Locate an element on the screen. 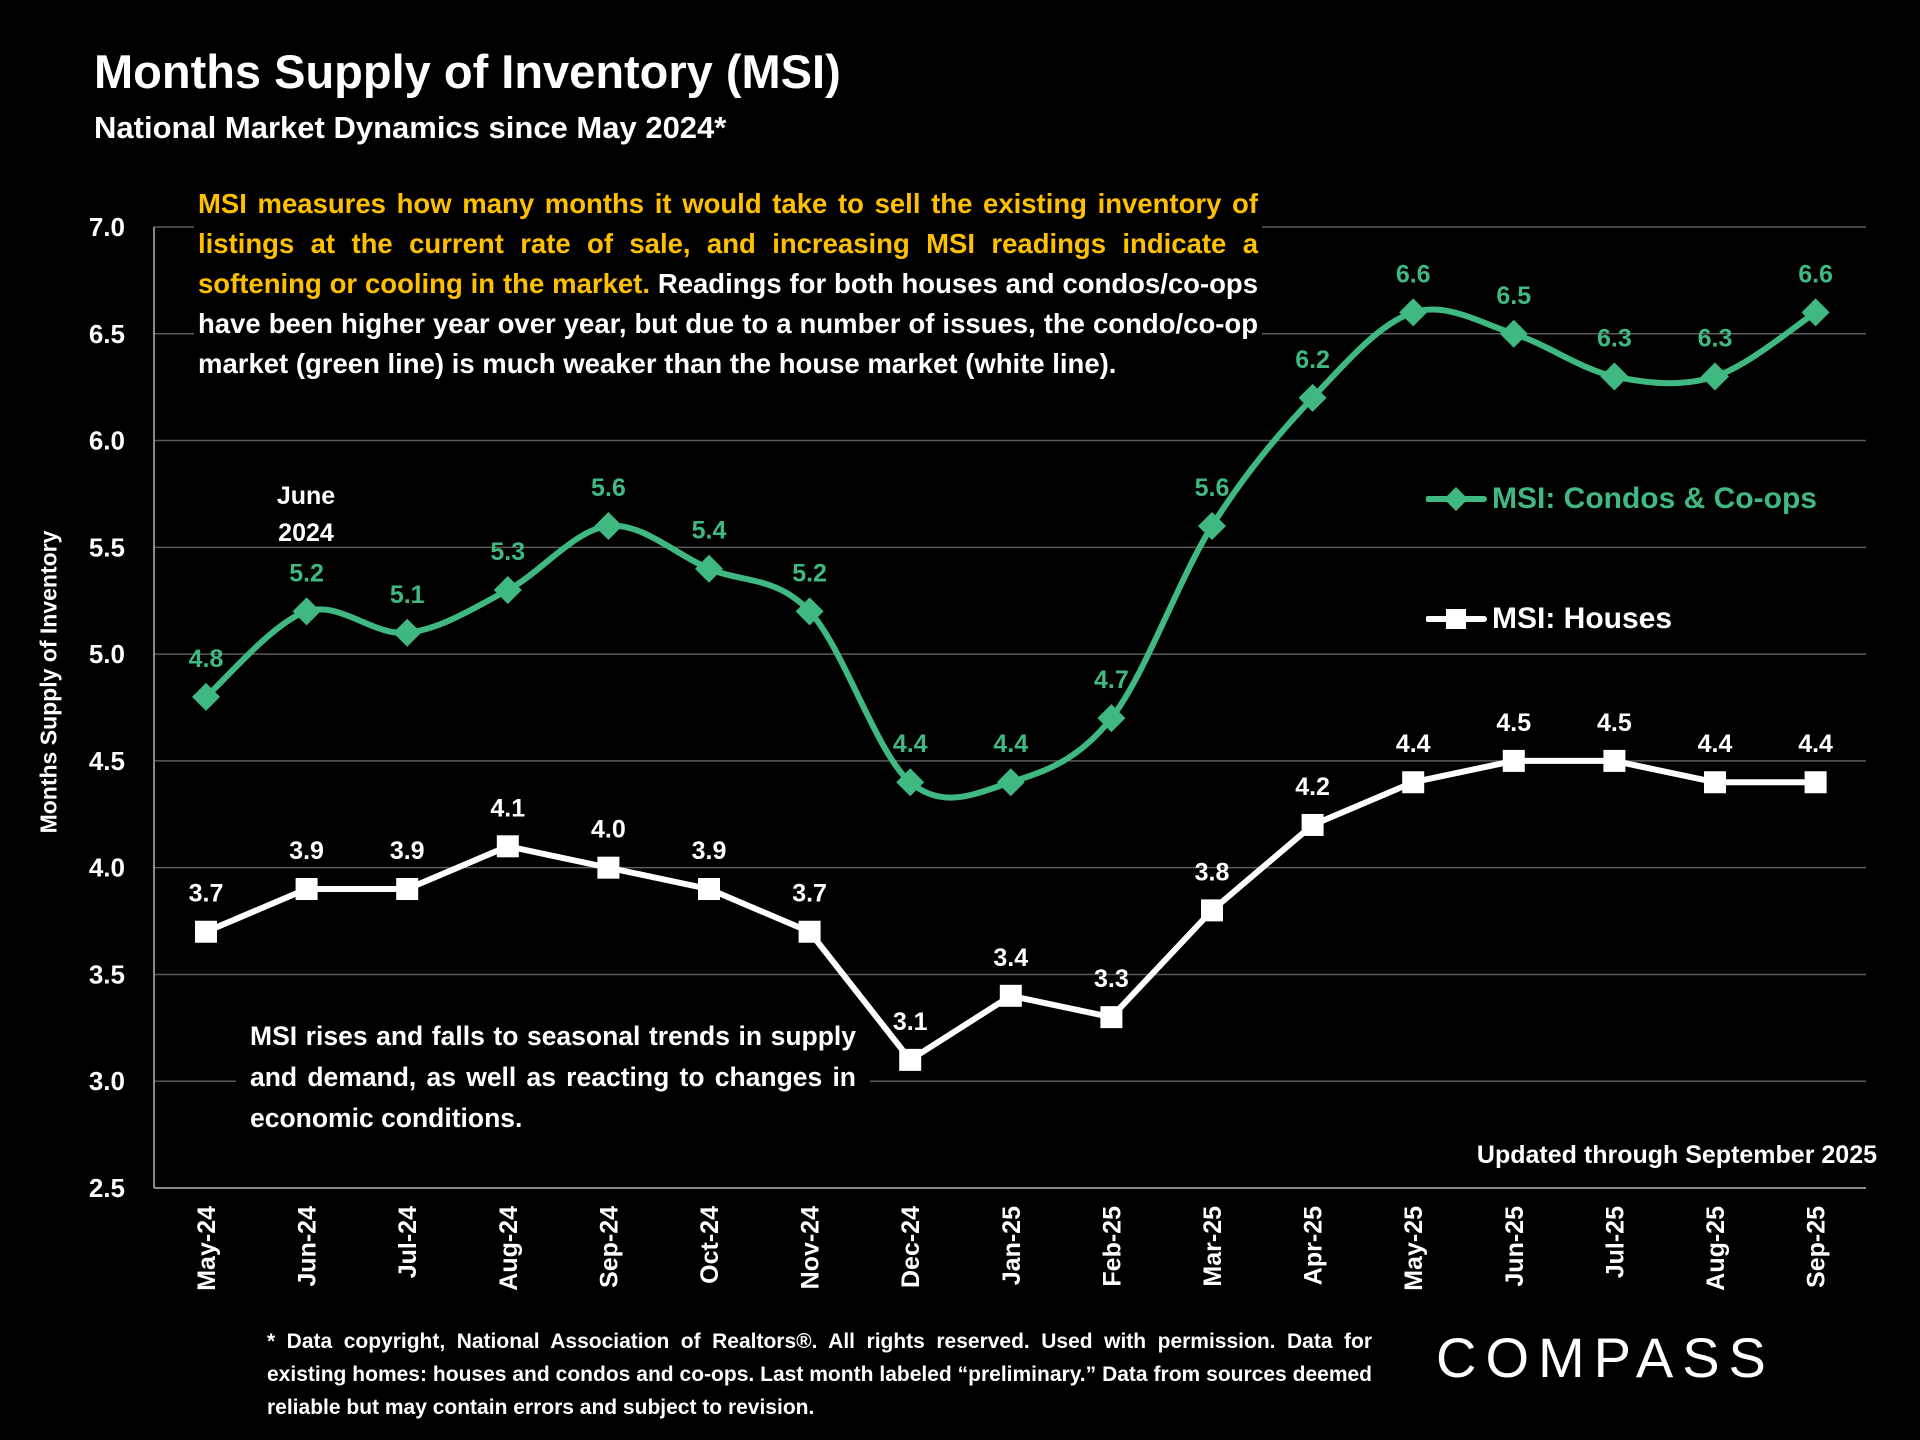  legend-houses: MSI: Houses is located at coordinates (1549, 619).